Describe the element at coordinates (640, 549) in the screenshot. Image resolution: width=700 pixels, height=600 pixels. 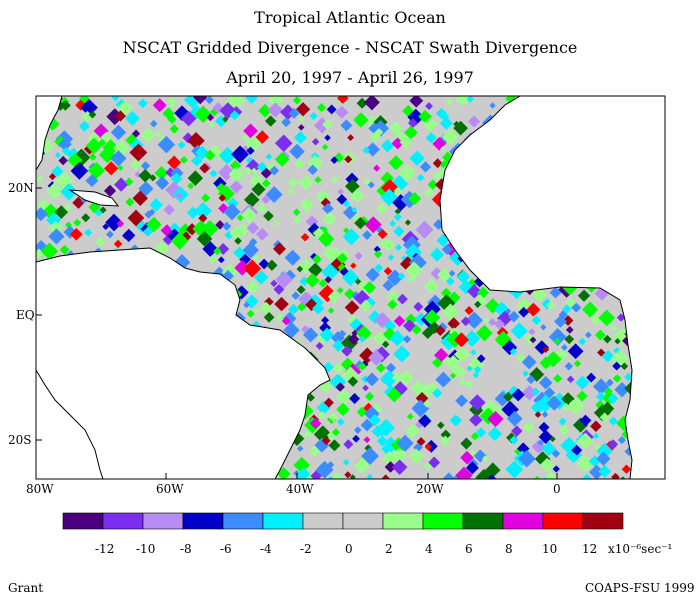
I see `colorbar-units: x10⁻⁶sec⁻¹` at that location.